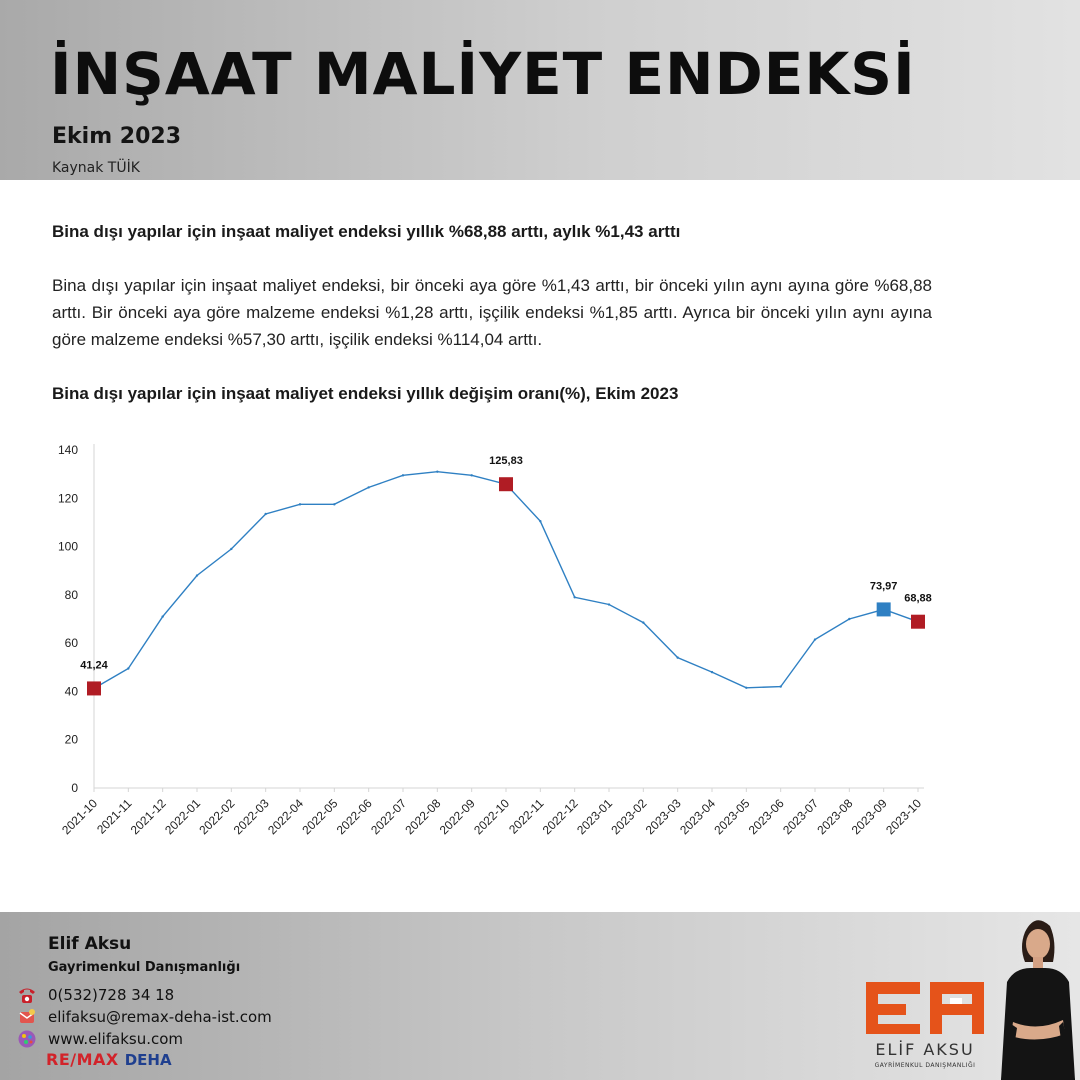  Describe the element at coordinates (117, 136) in the screenshot. I see `period-subtitle: Ekim 2023` at that location.